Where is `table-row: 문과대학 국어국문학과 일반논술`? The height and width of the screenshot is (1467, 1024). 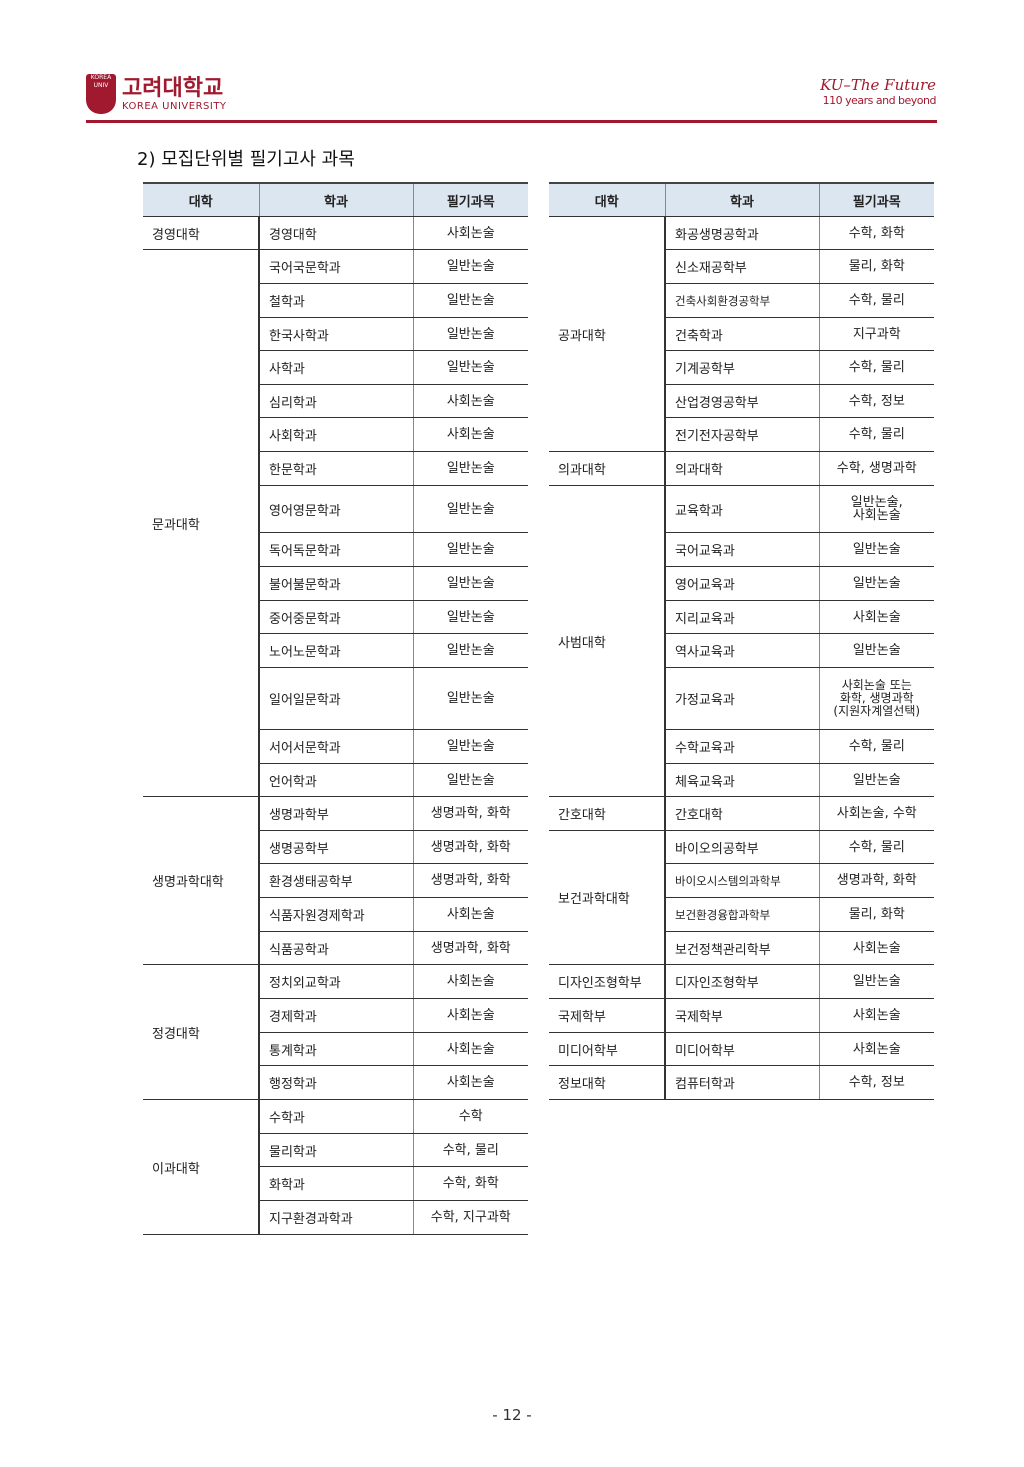 table-row: 문과대학 국어국문학과 일반논술 is located at coordinates (335, 523).